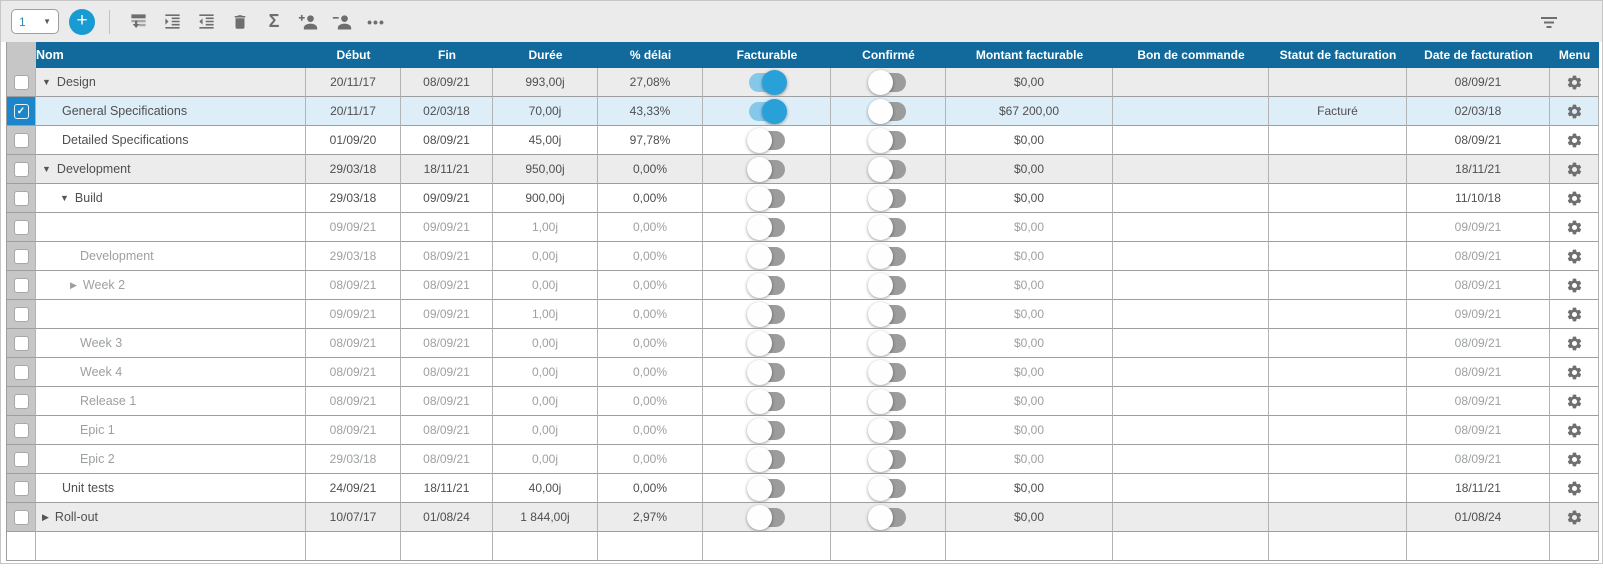 The height and width of the screenshot is (585, 1603). What do you see at coordinates (73, 284) in the screenshot?
I see `expand-caret-icon: ▶` at bounding box center [73, 284].